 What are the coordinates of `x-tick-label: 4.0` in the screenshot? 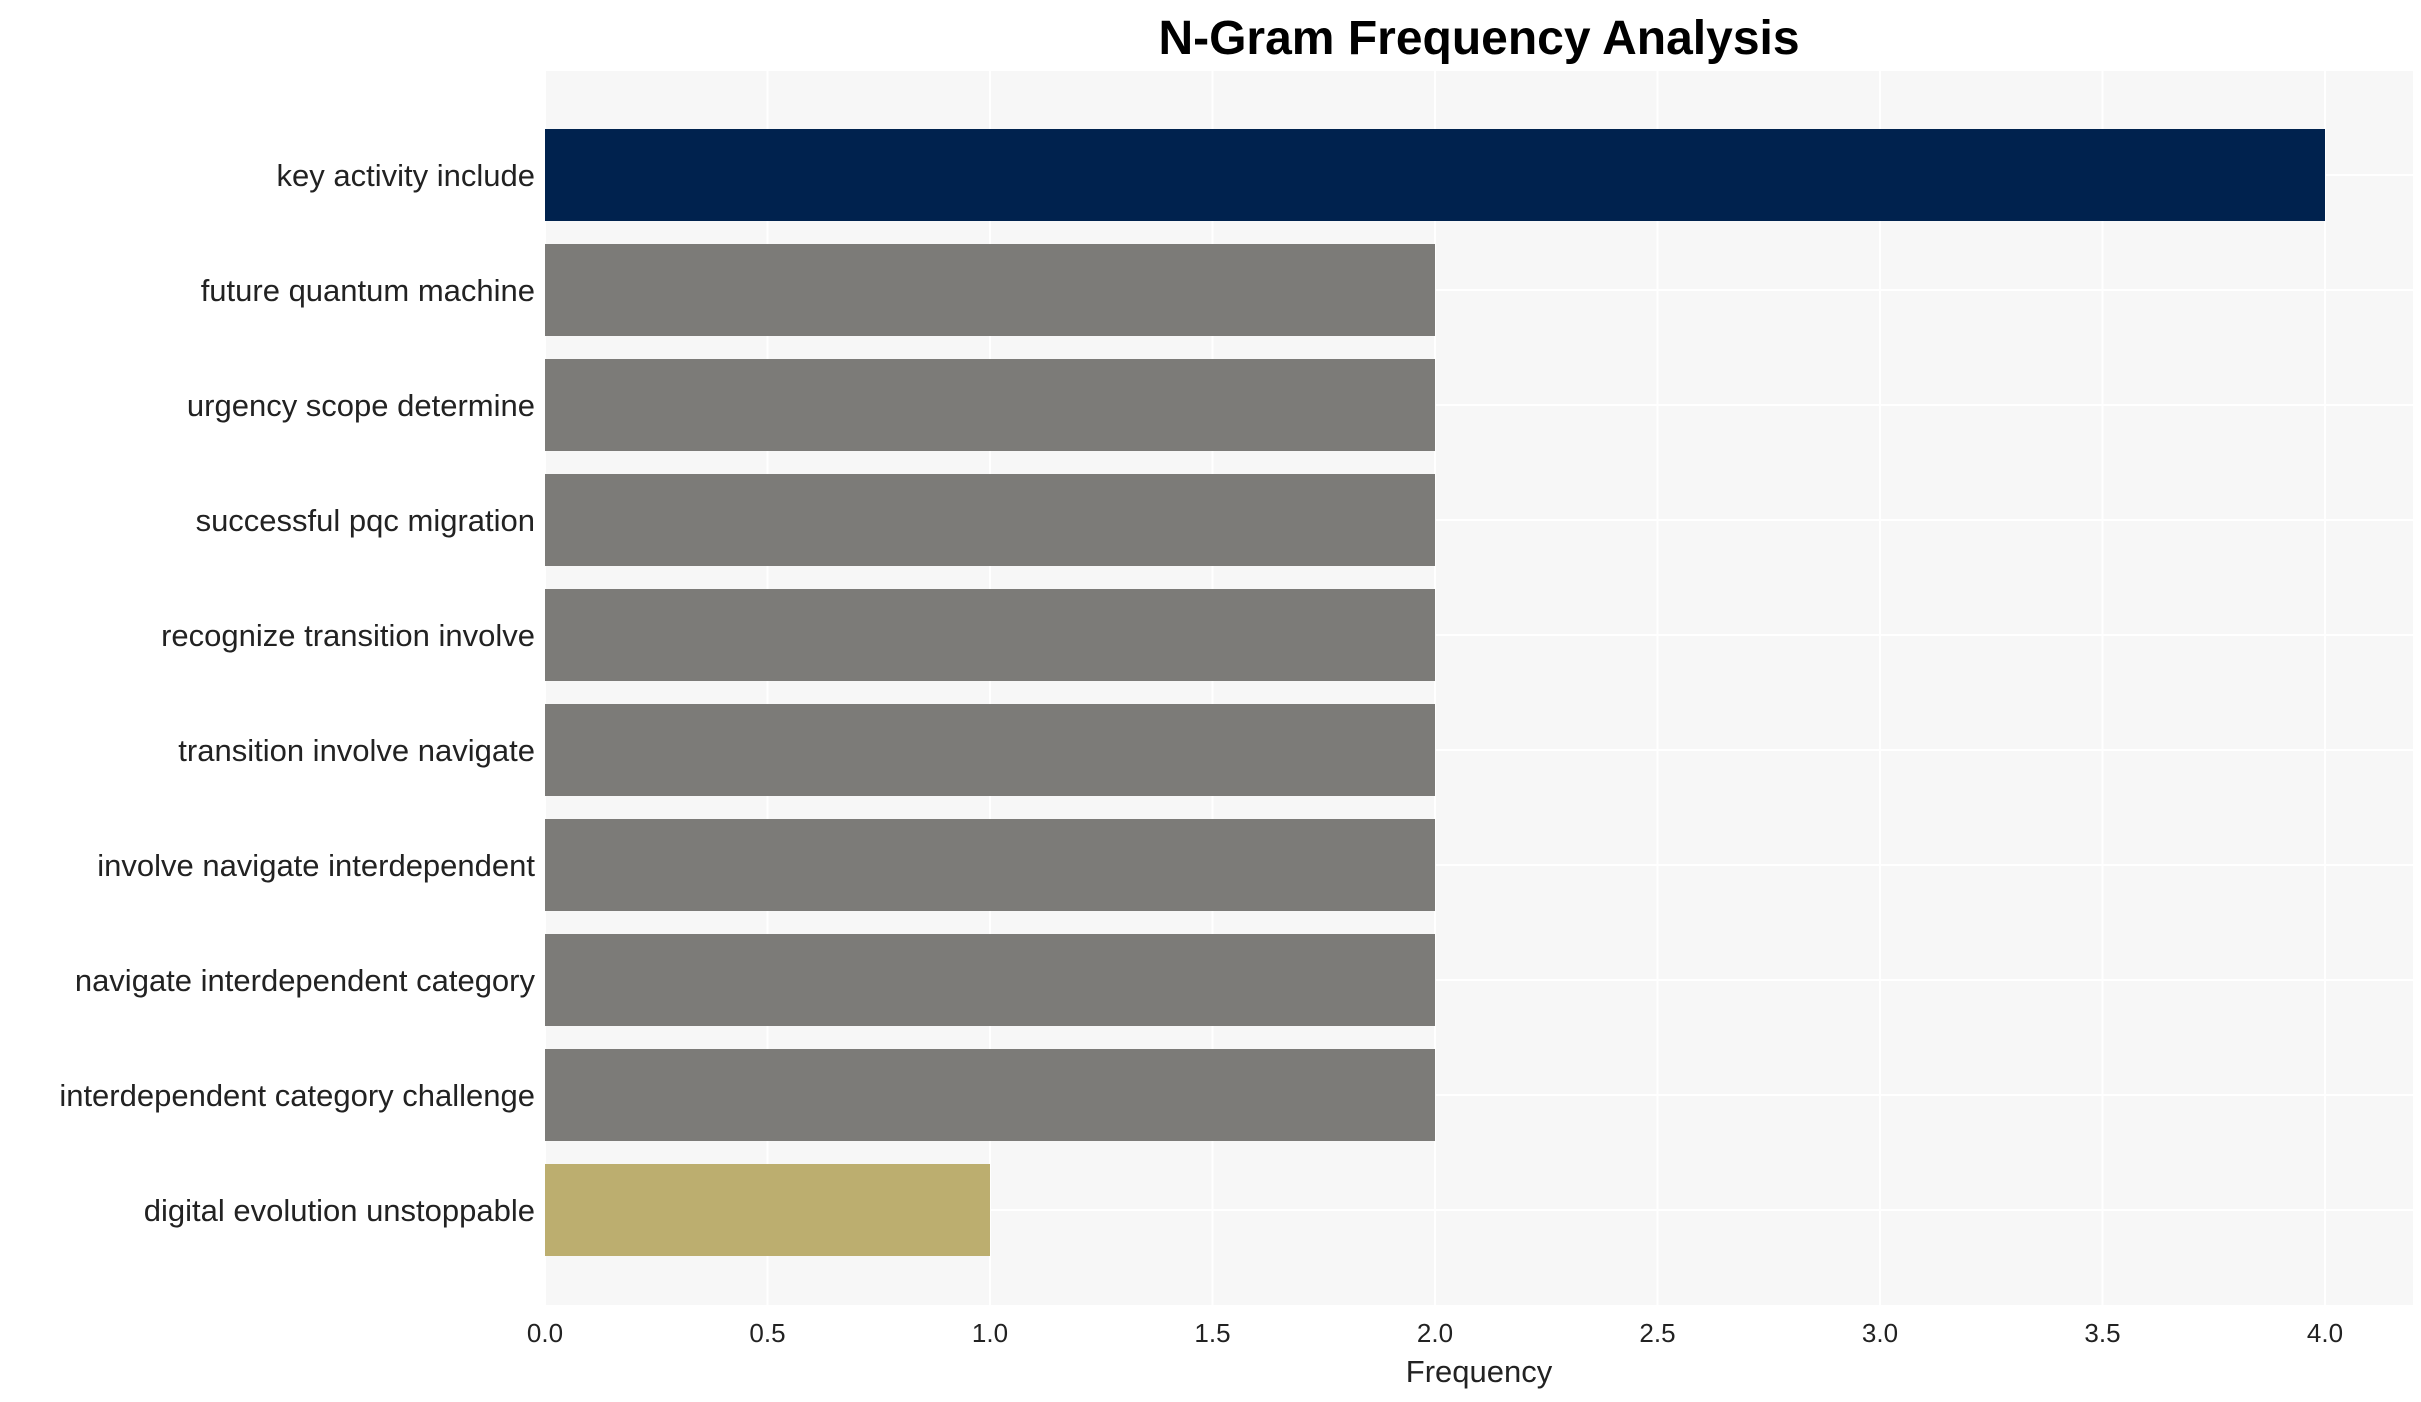 It's located at (2325, 1333).